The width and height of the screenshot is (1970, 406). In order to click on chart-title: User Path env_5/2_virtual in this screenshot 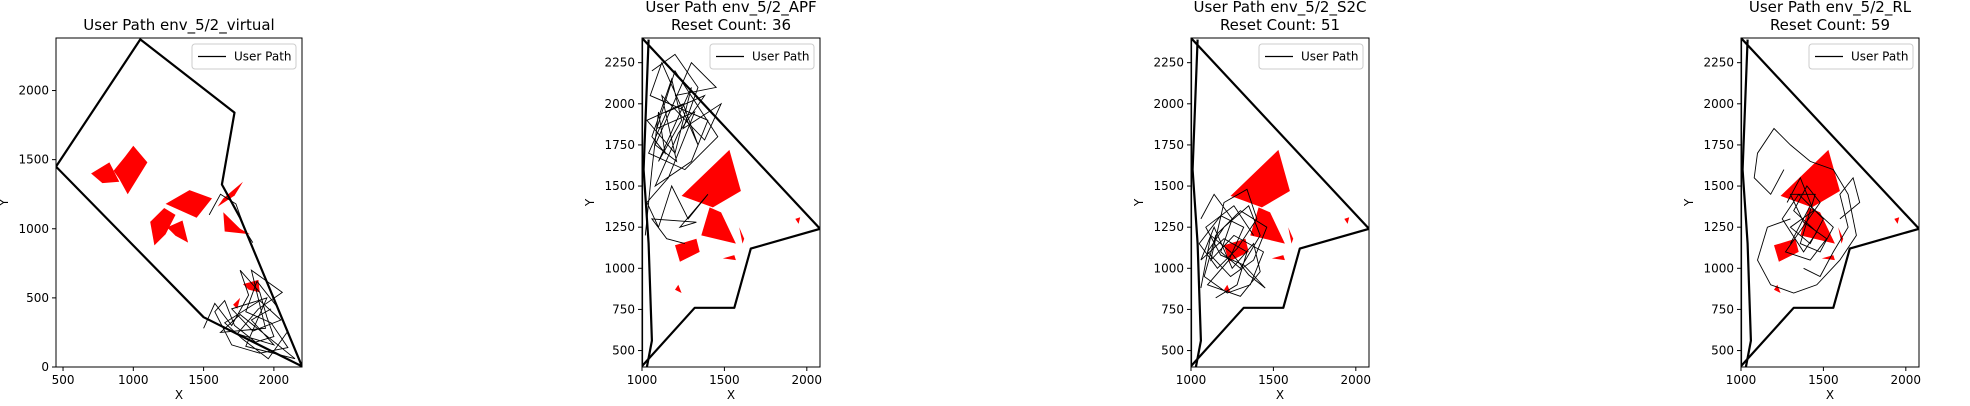, I will do `click(178, 25)`.